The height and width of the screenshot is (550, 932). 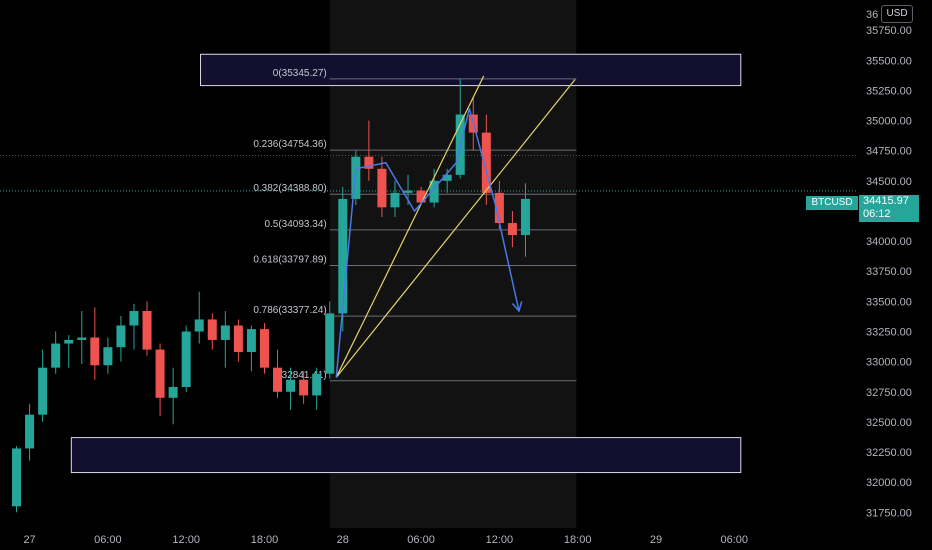 What do you see at coordinates (872, 15) in the screenshot?
I see `price-tick-label-partial: 36` at bounding box center [872, 15].